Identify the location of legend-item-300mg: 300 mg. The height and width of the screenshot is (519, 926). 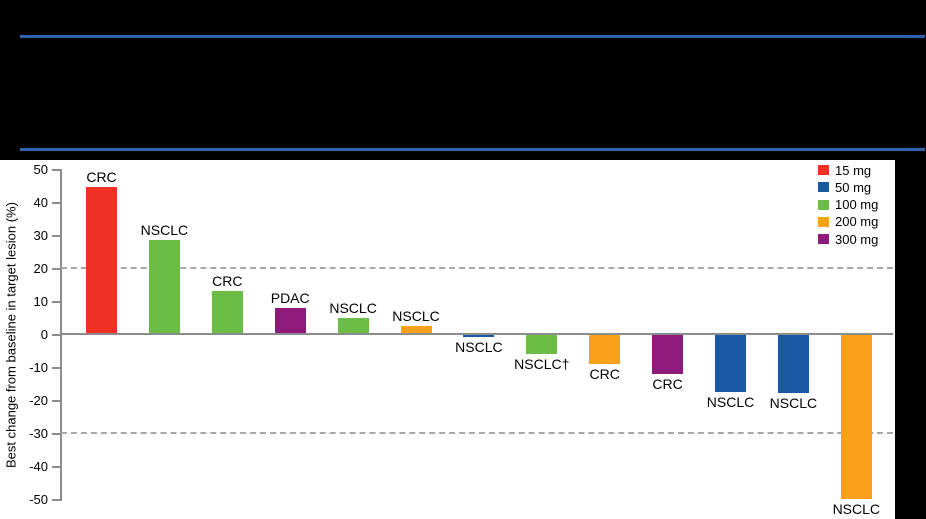
(848, 239).